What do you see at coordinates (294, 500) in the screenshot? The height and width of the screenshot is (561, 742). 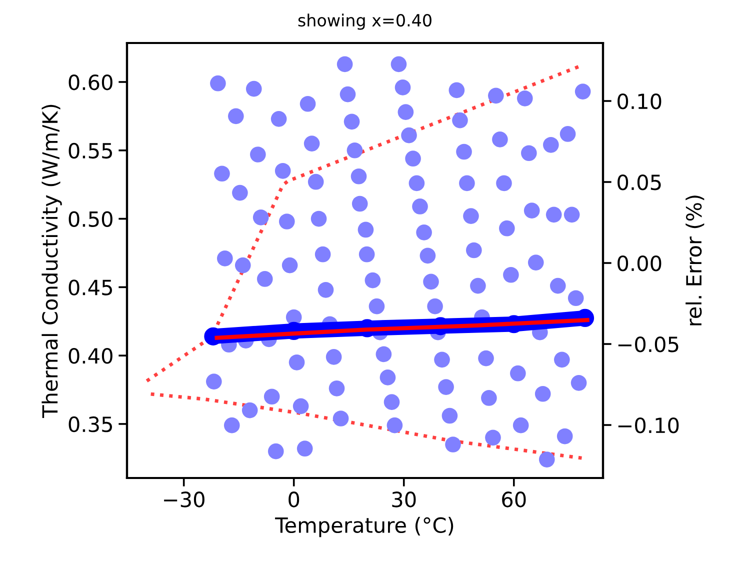 I see `x-tick-label: 0` at bounding box center [294, 500].